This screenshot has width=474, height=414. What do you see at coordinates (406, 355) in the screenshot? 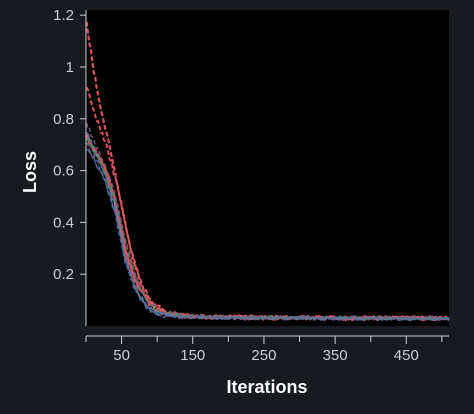
I see `x-tick-label: 450` at bounding box center [406, 355].